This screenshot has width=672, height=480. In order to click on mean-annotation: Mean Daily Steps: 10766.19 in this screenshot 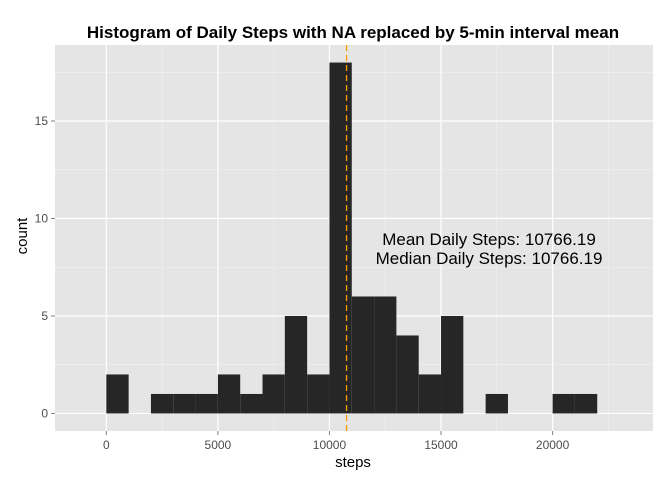, I will do `click(489, 239)`.